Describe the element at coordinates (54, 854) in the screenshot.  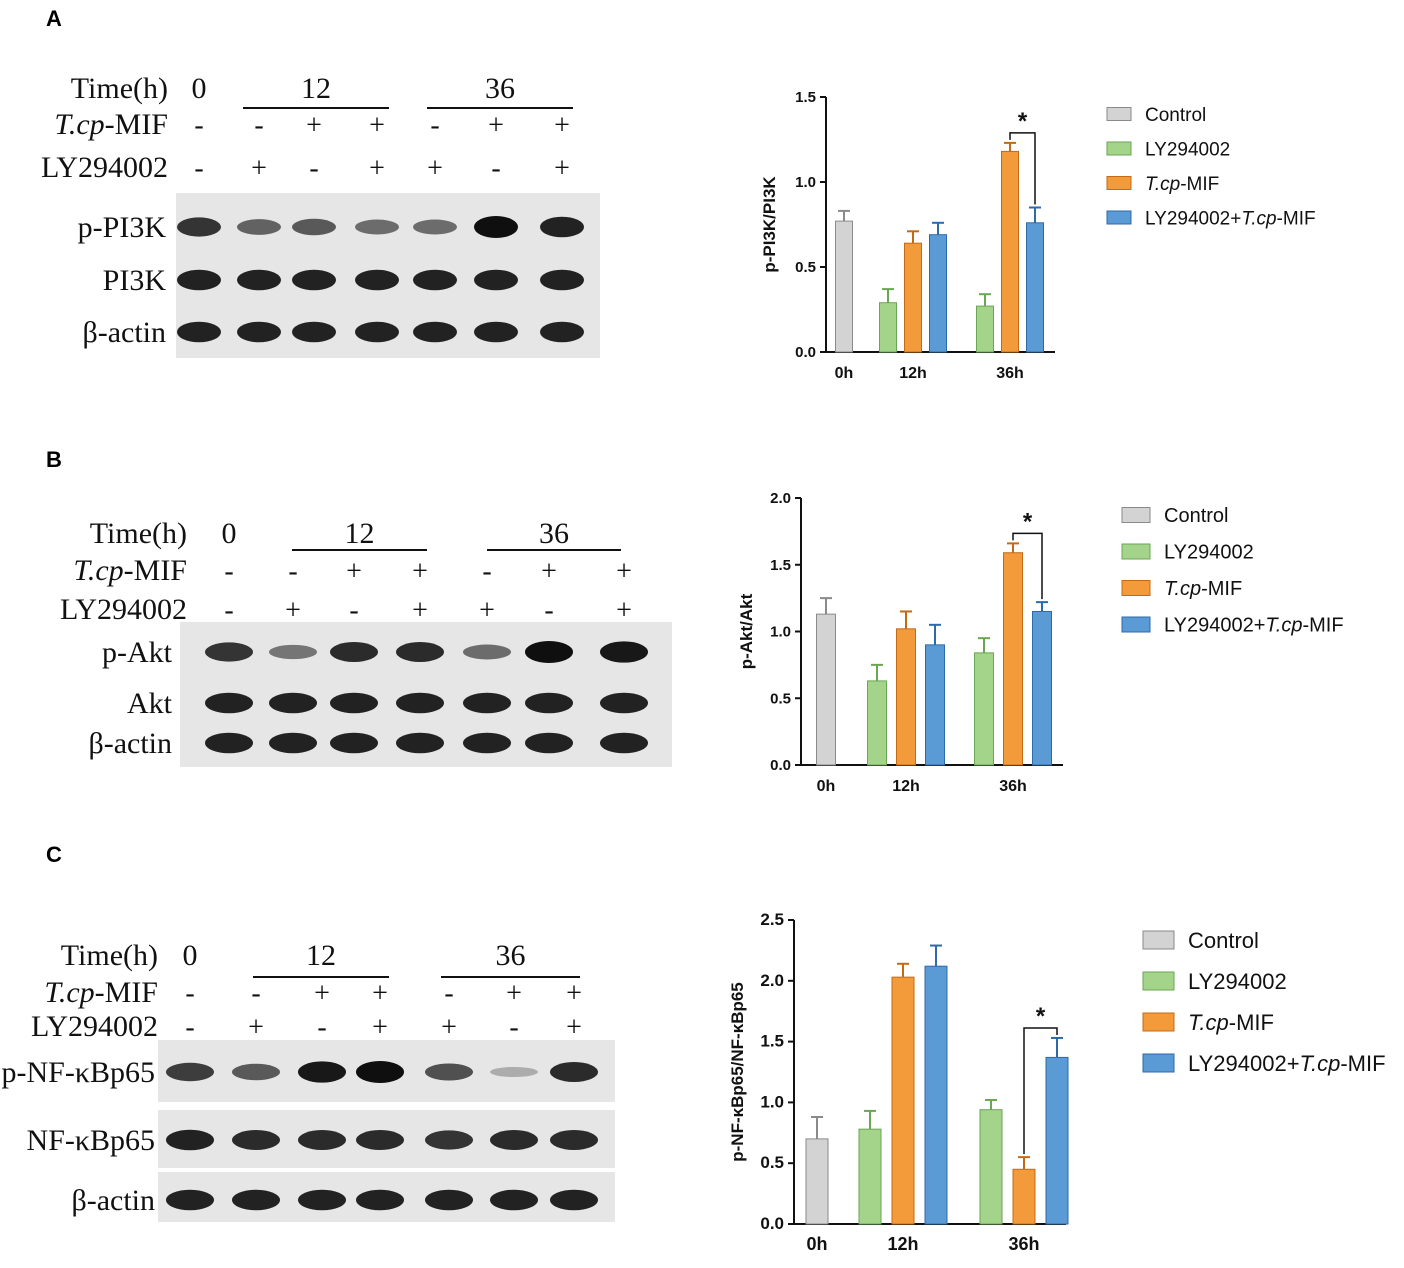
I see `panel-letter-c: C` at that location.